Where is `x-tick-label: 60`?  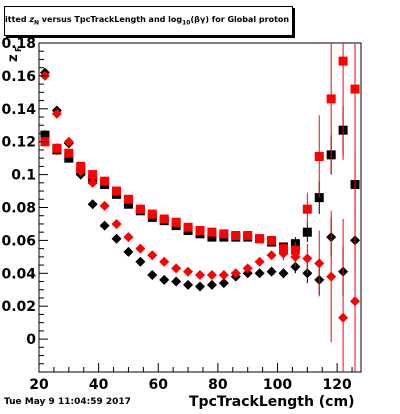
x-tick-label: 60 is located at coordinates (159, 385).